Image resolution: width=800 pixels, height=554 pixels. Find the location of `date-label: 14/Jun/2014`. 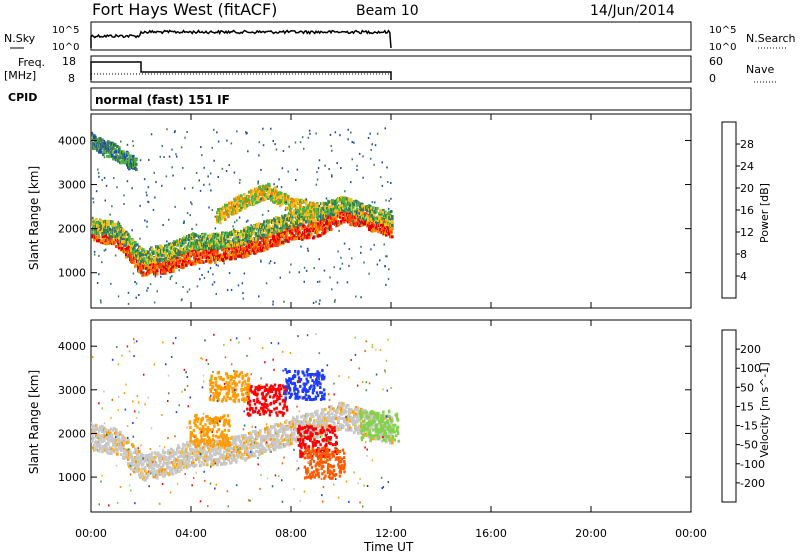

date-label: 14/Jun/2014 is located at coordinates (632, 11).